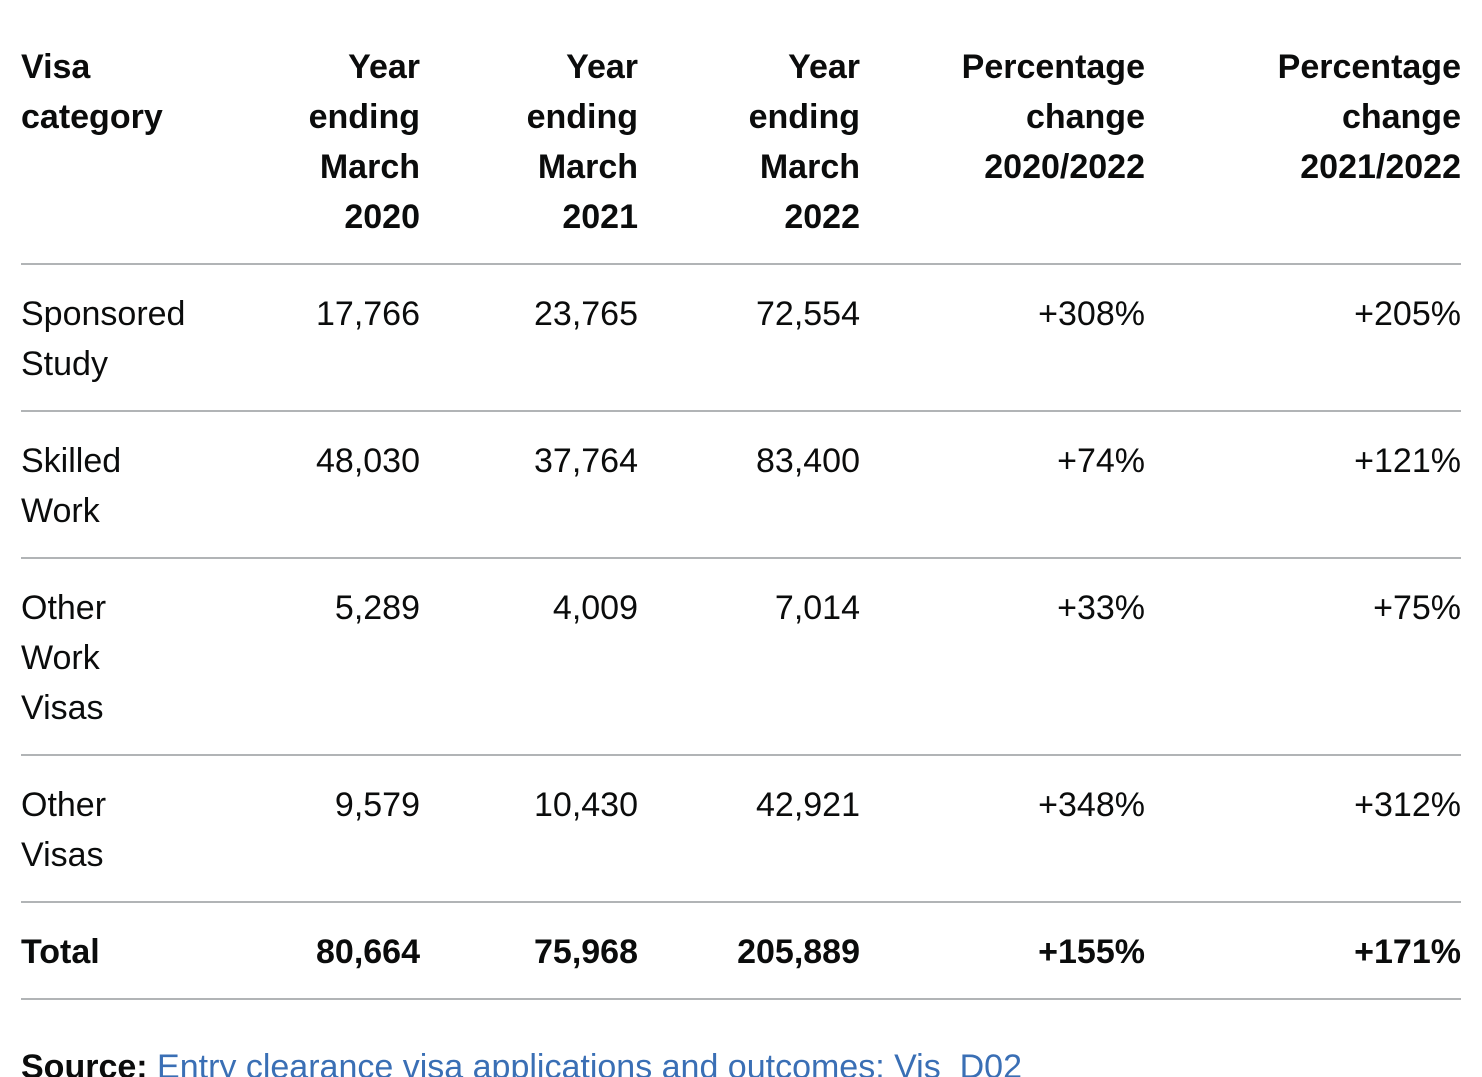 The image size is (1482, 1077). Describe the element at coordinates (136, 141) in the screenshot. I see `column-header-visa-category: Visa category` at that location.